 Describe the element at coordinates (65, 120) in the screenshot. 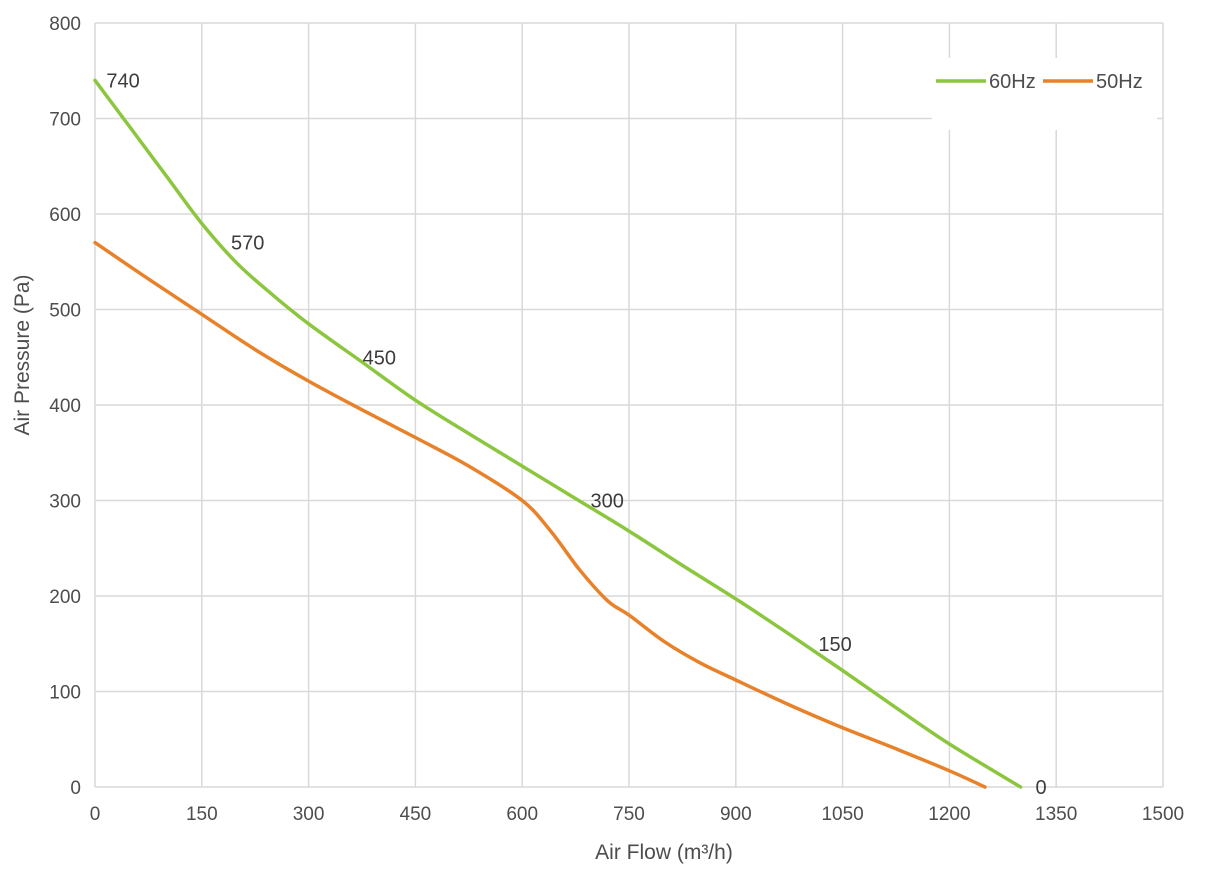

I see `y-tick-label: 700` at that location.